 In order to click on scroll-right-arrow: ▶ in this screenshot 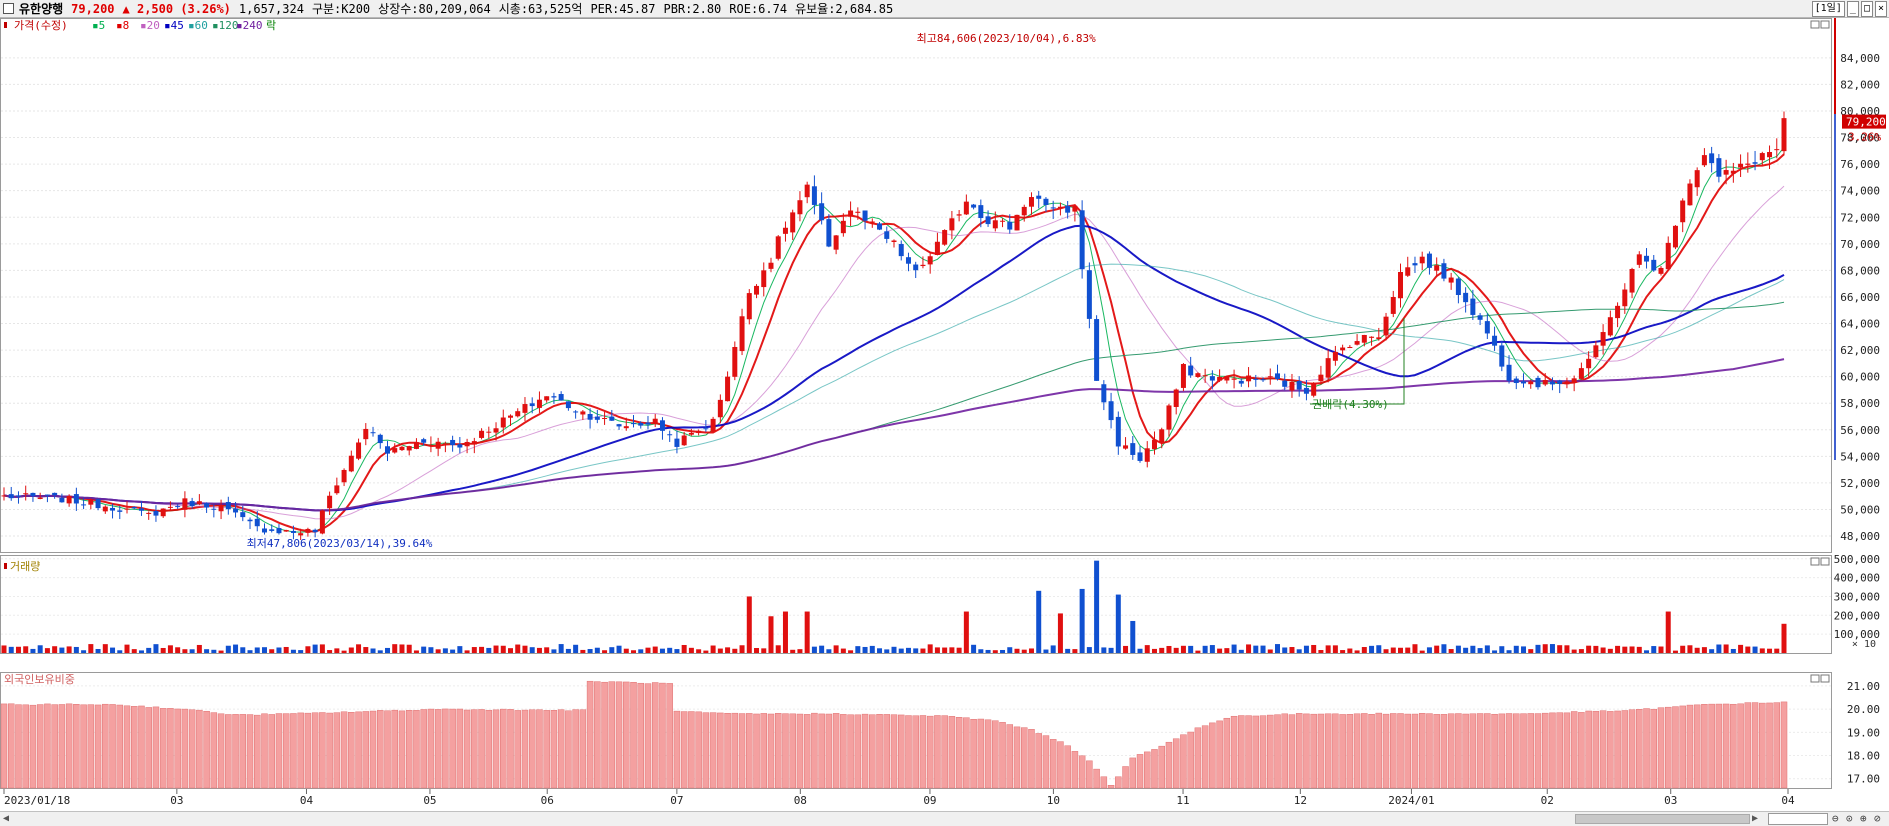, I will do `click(1755, 818)`.